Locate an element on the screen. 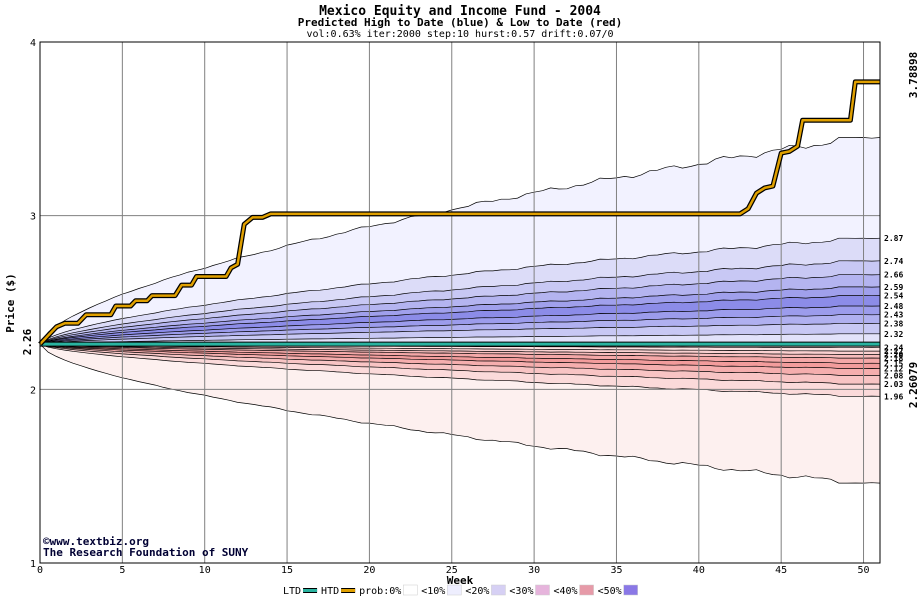  high-band-label-3: 2.66 is located at coordinates (893, 275).